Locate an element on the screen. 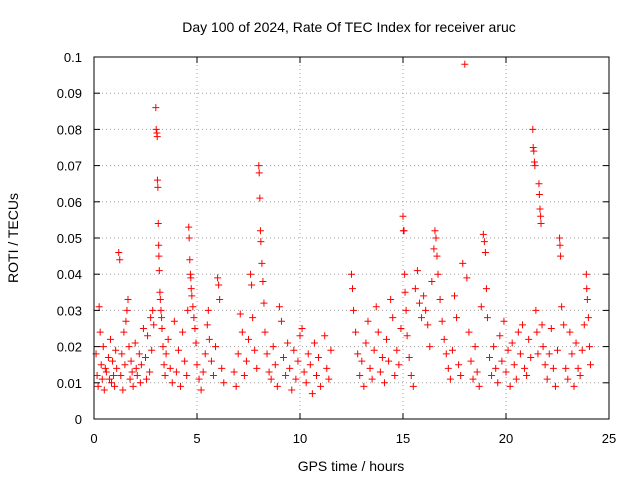 The width and height of the screenshot is (640, 480). x-tick-label: 25 is located at coordinates (609, 438).